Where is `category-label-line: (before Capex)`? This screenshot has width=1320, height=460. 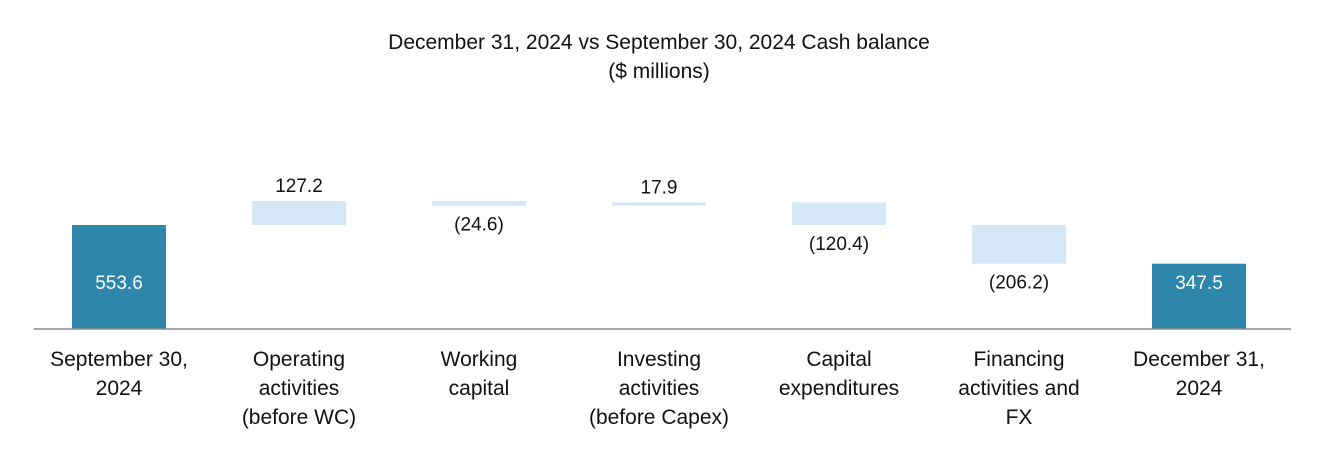 category-label-line: (before Capex) is located at coordinates (659, 417).